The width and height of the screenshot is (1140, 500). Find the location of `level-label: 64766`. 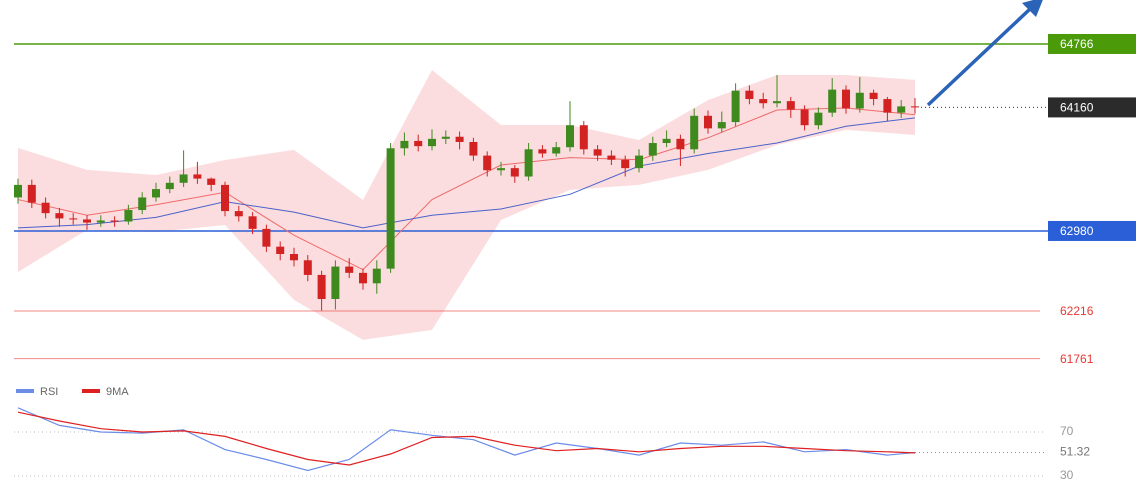

level-label: 64766 is located at coordinates (1077, 44).